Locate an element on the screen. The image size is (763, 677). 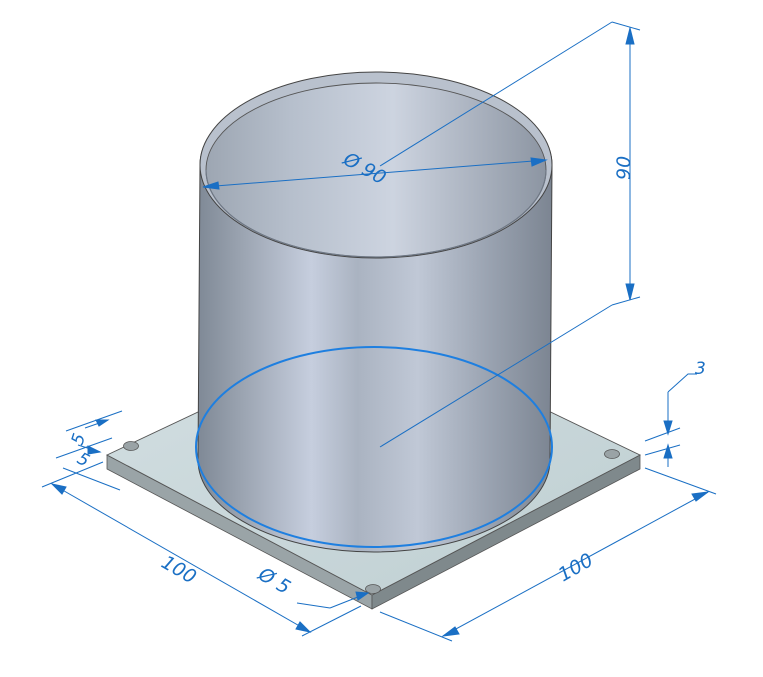
cylinder-inner-lip is located at coordinates (376, 213).